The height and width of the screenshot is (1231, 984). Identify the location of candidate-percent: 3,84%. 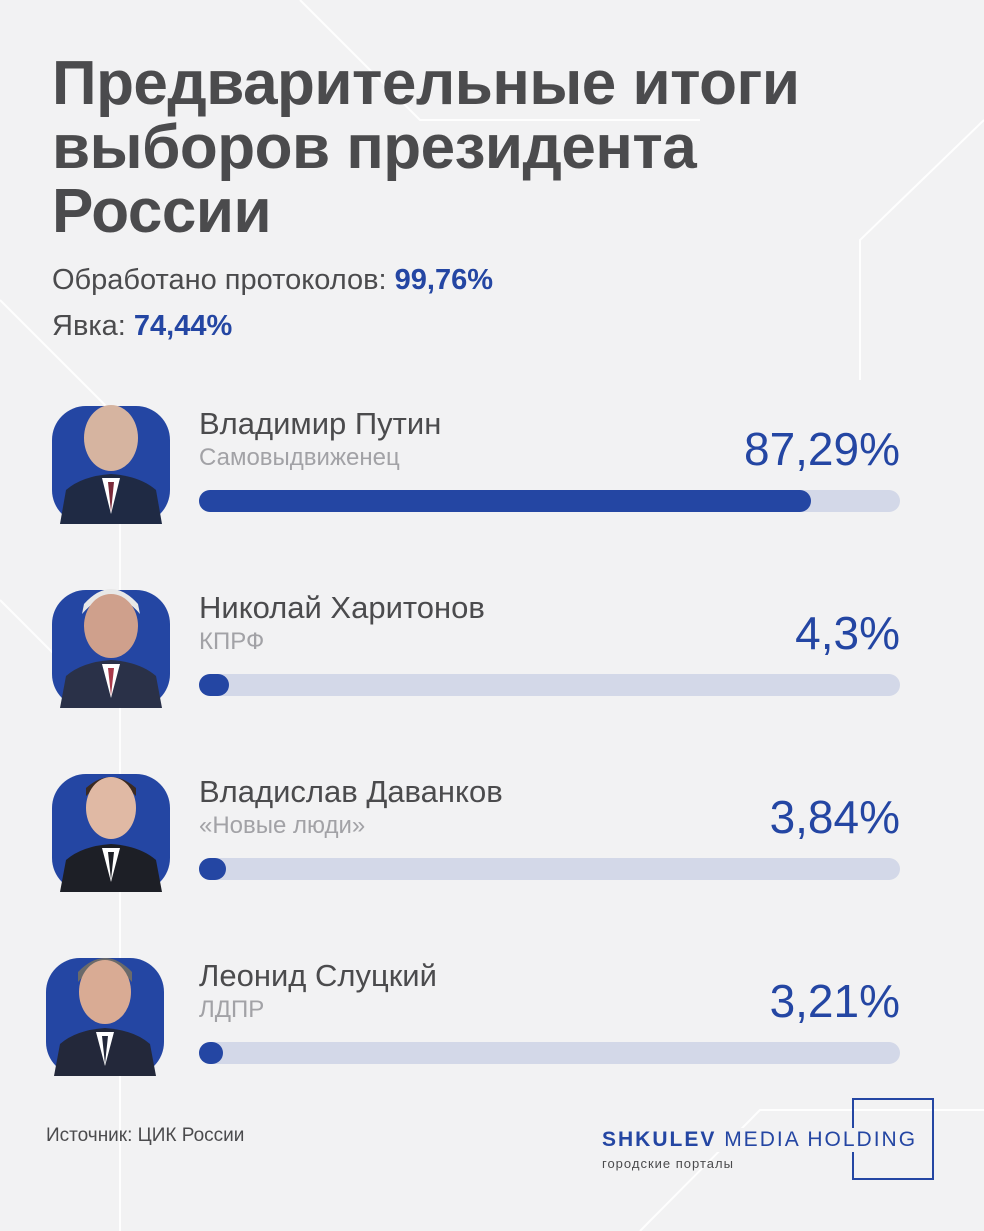
(834, 817).